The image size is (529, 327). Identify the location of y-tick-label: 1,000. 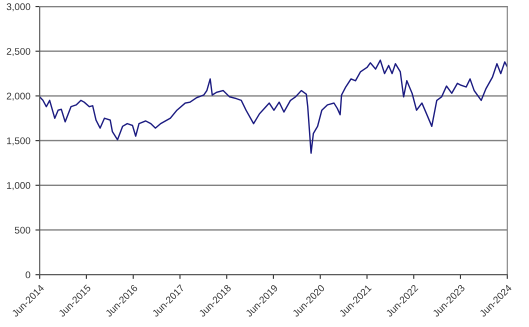
(18, 186).